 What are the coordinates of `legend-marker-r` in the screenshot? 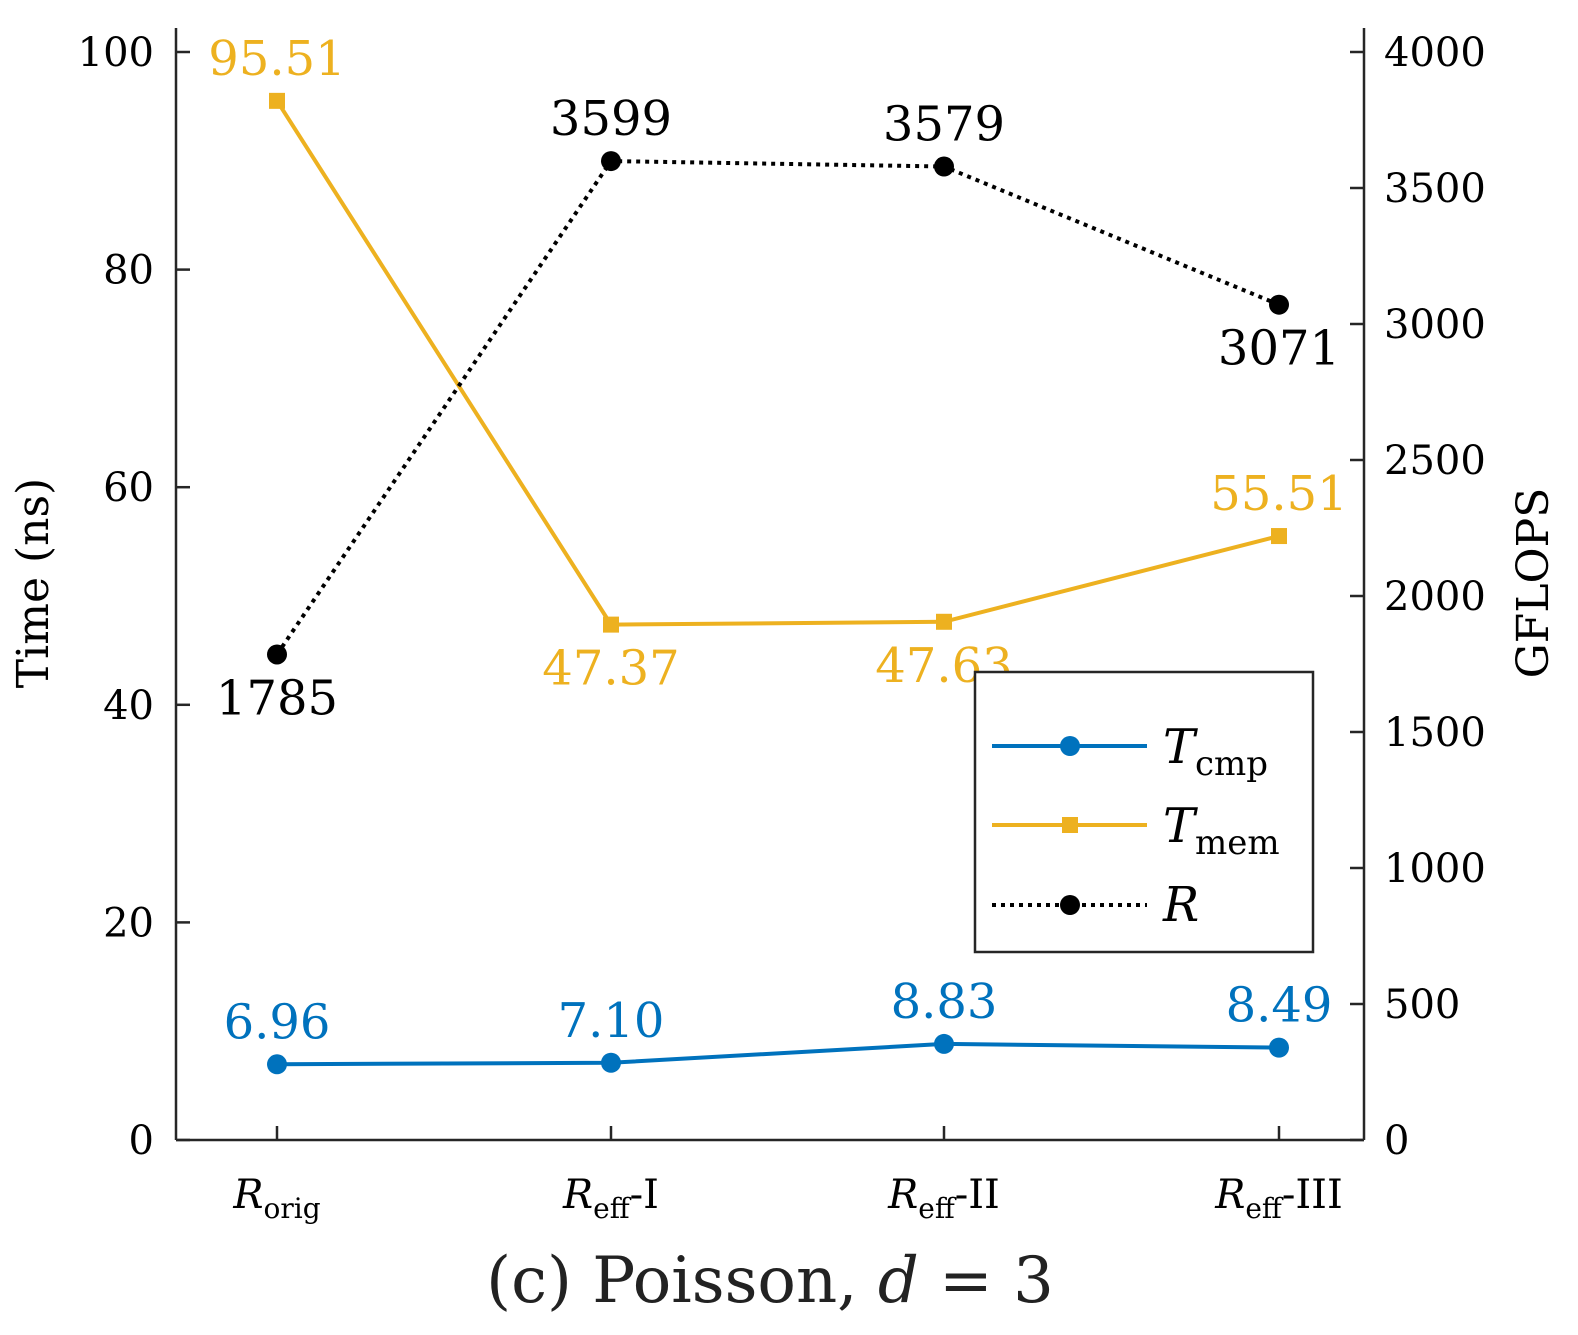 It's located at (1070, 905).